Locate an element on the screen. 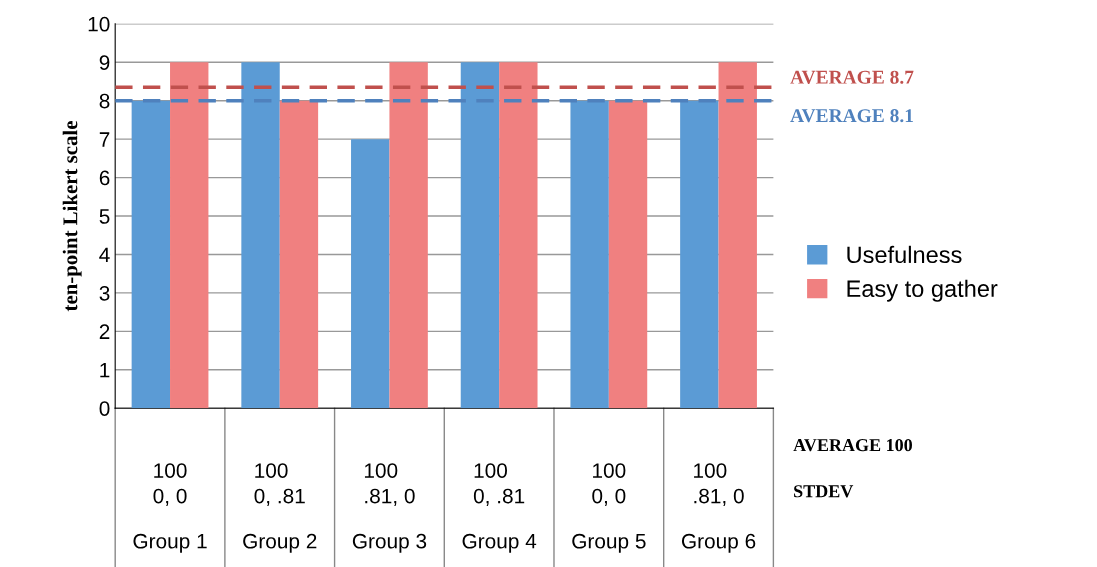 This screenshot has width=1097, height=567. y-tick-label: 4 is located at coordinates (104, 255).